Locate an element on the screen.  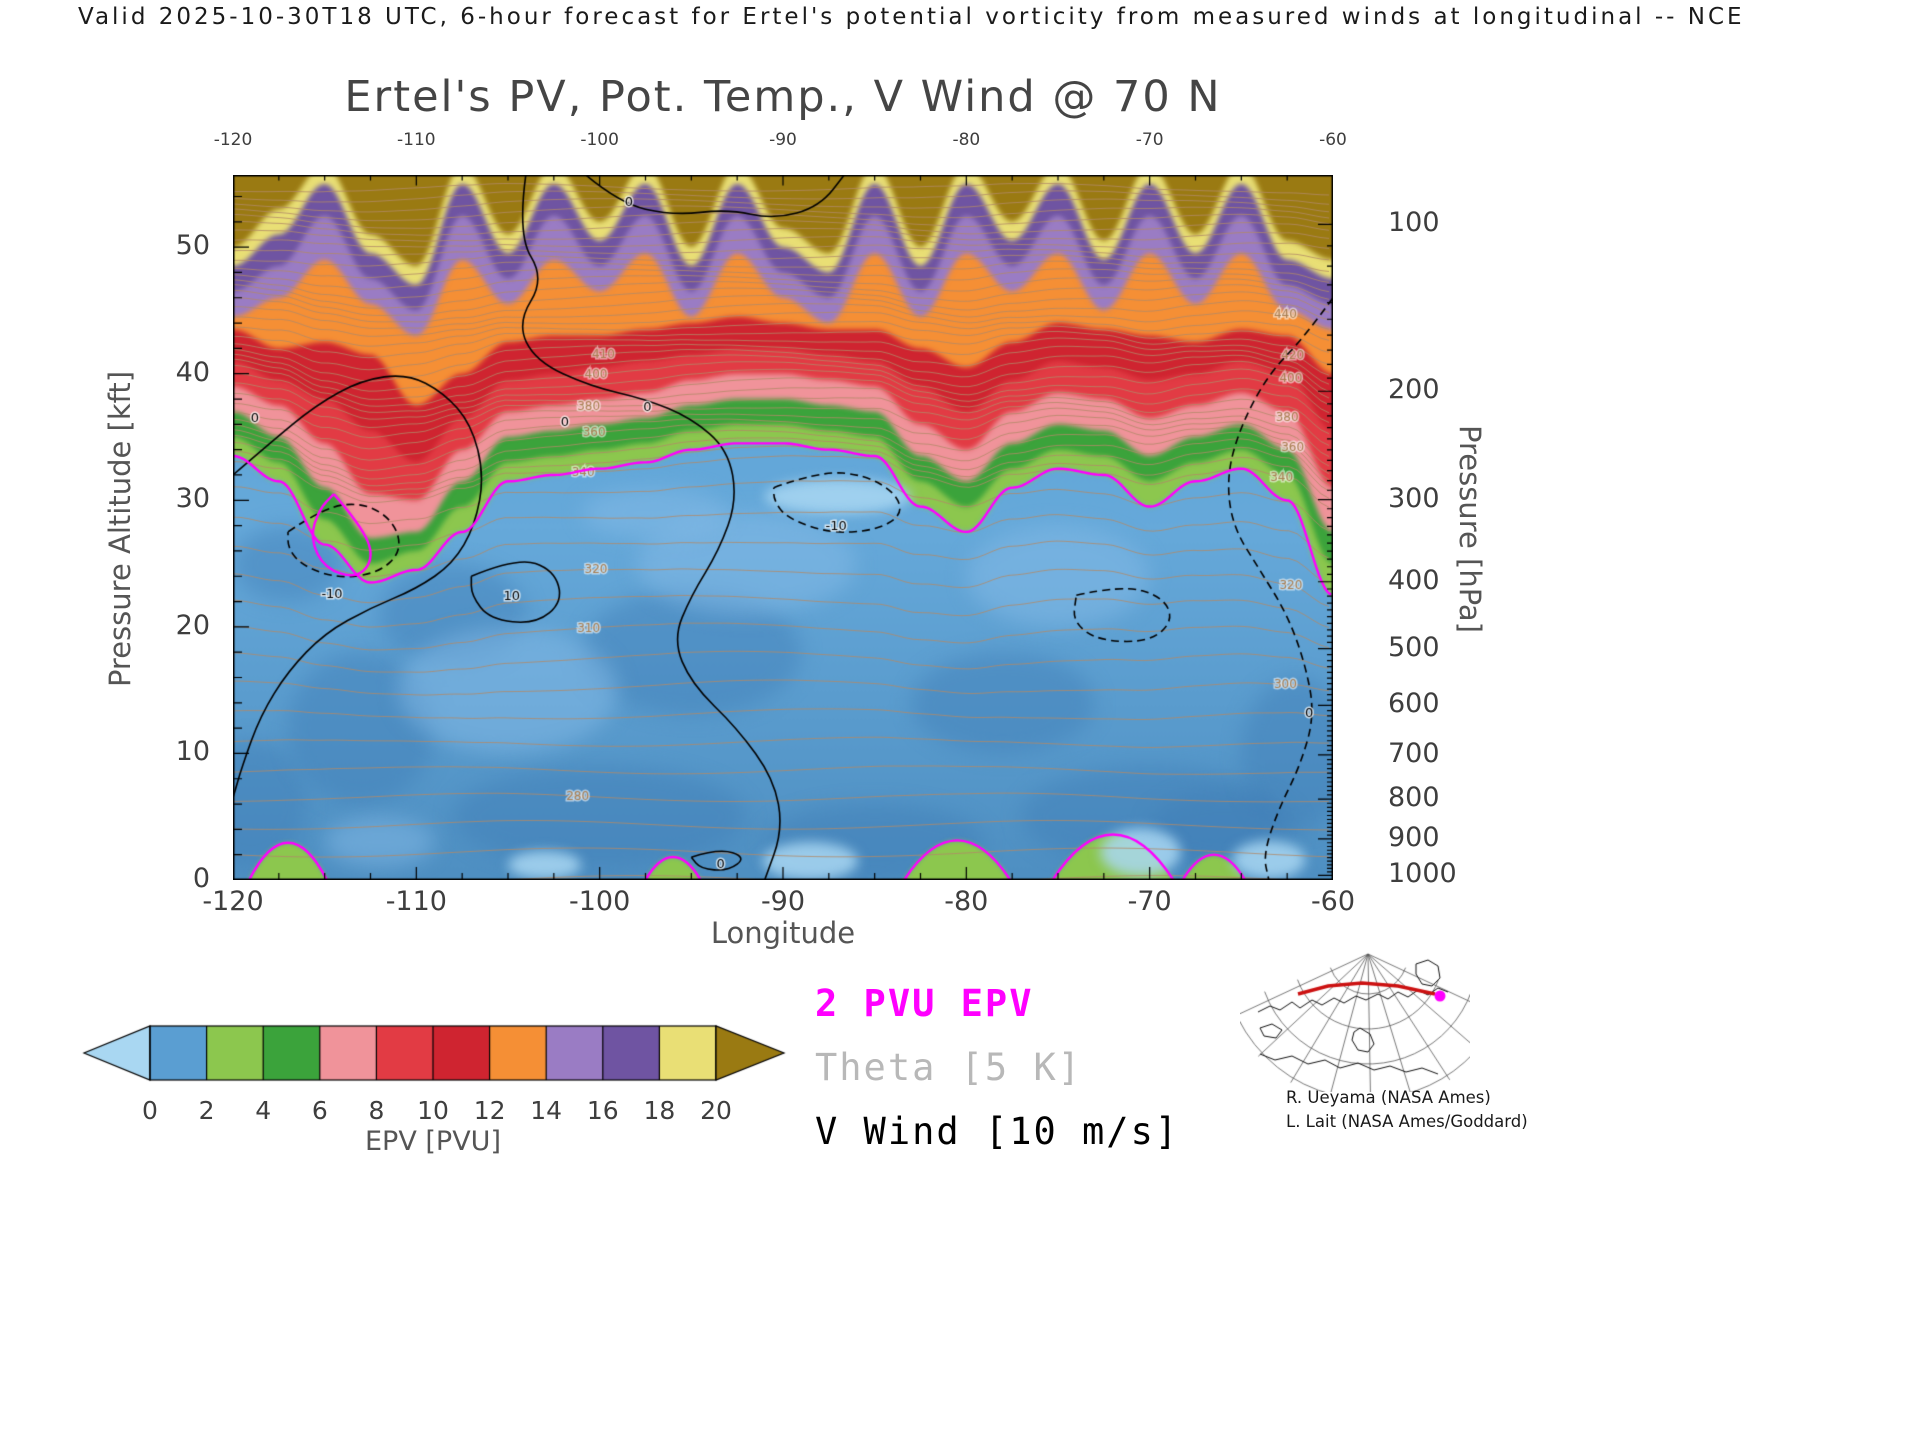
x-tick-top: -70 is located at coordinates (1149, 140).